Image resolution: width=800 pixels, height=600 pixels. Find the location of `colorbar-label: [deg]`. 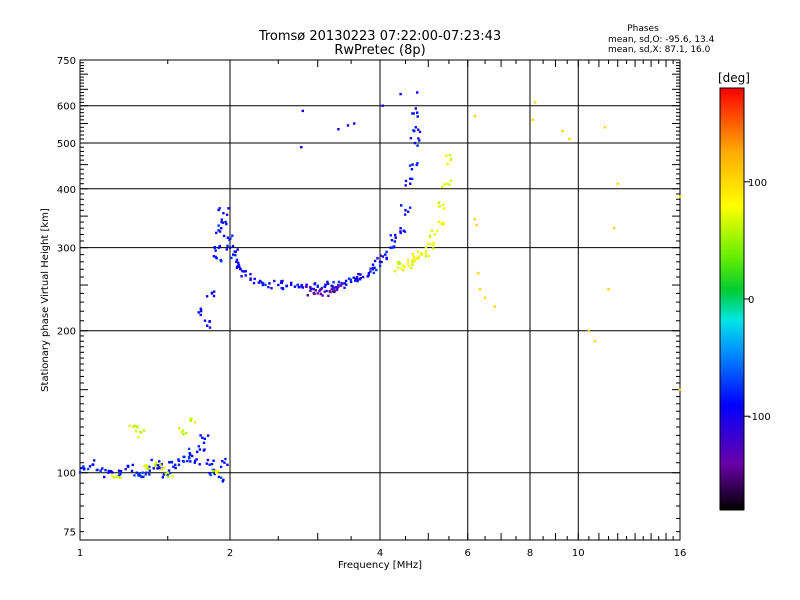

colorbar-label: [deg] is located at coordinates (734, 78).